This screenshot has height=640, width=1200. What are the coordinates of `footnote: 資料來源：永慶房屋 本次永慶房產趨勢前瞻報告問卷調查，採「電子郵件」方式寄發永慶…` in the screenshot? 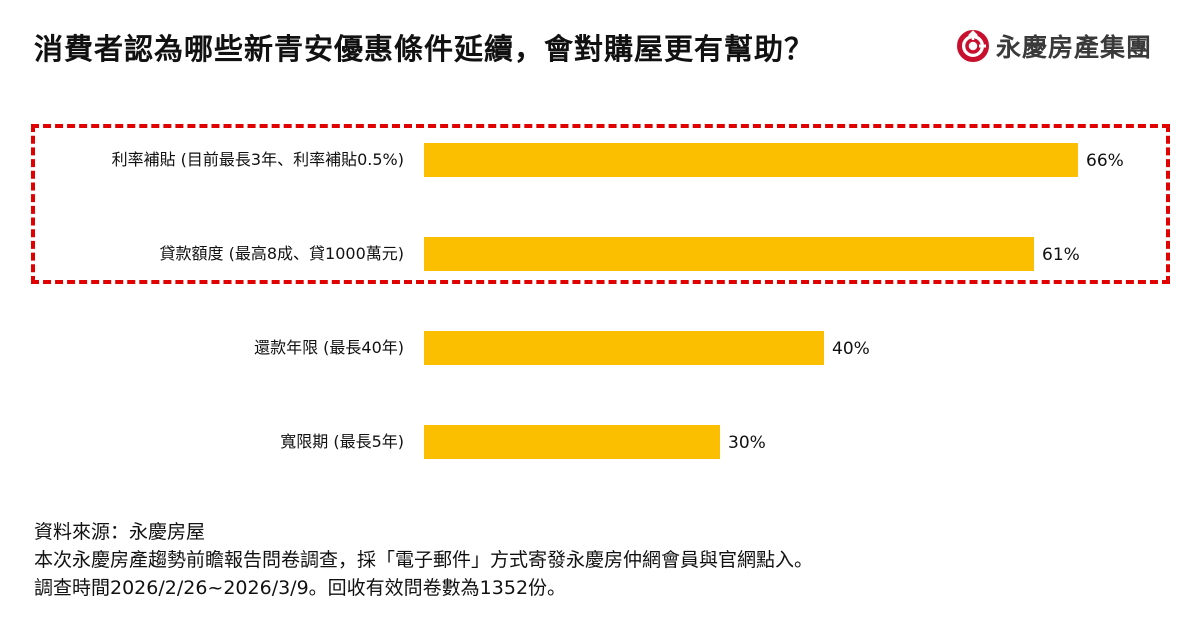 It's located at (423, 560).